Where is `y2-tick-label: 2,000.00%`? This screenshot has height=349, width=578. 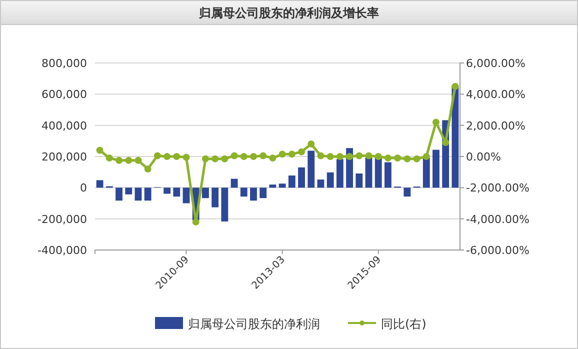 y2-tick-label: 2,000.00% is located at coordinates (496, 125).